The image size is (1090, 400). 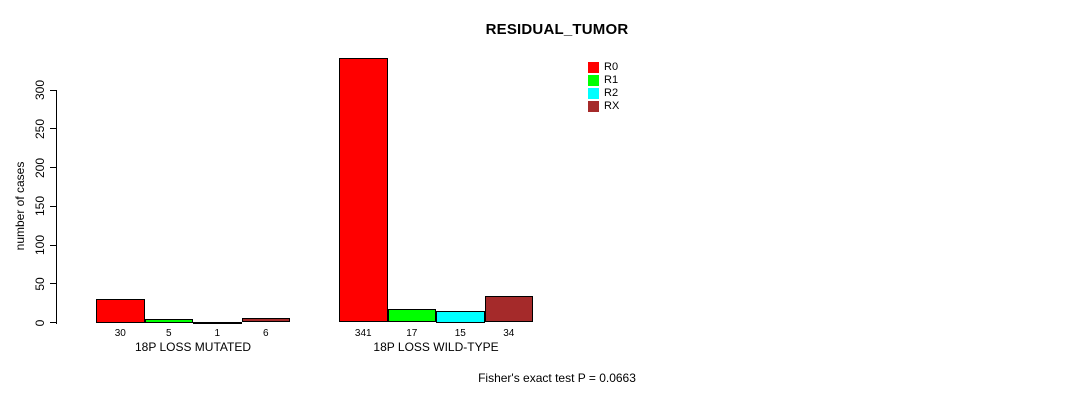 I want to click on y-tick-label: 100, so click(x=40, y=245).